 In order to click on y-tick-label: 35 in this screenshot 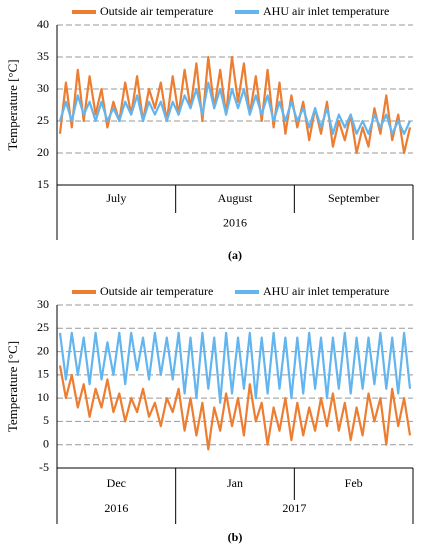, I will do `click(43, 56)`.